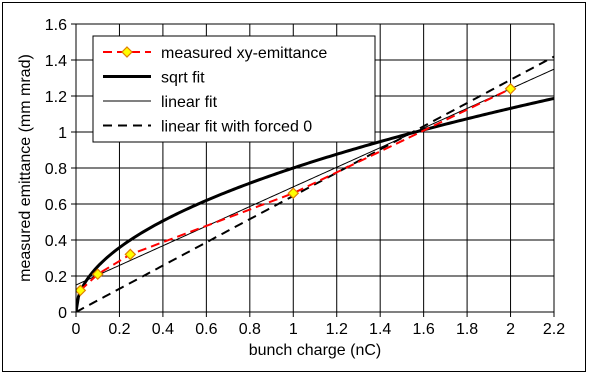  What do you see at coordinates (56, 241) in the screenshot?
I see `y-tick-label: 0.4` at bounding box center [56, 241].